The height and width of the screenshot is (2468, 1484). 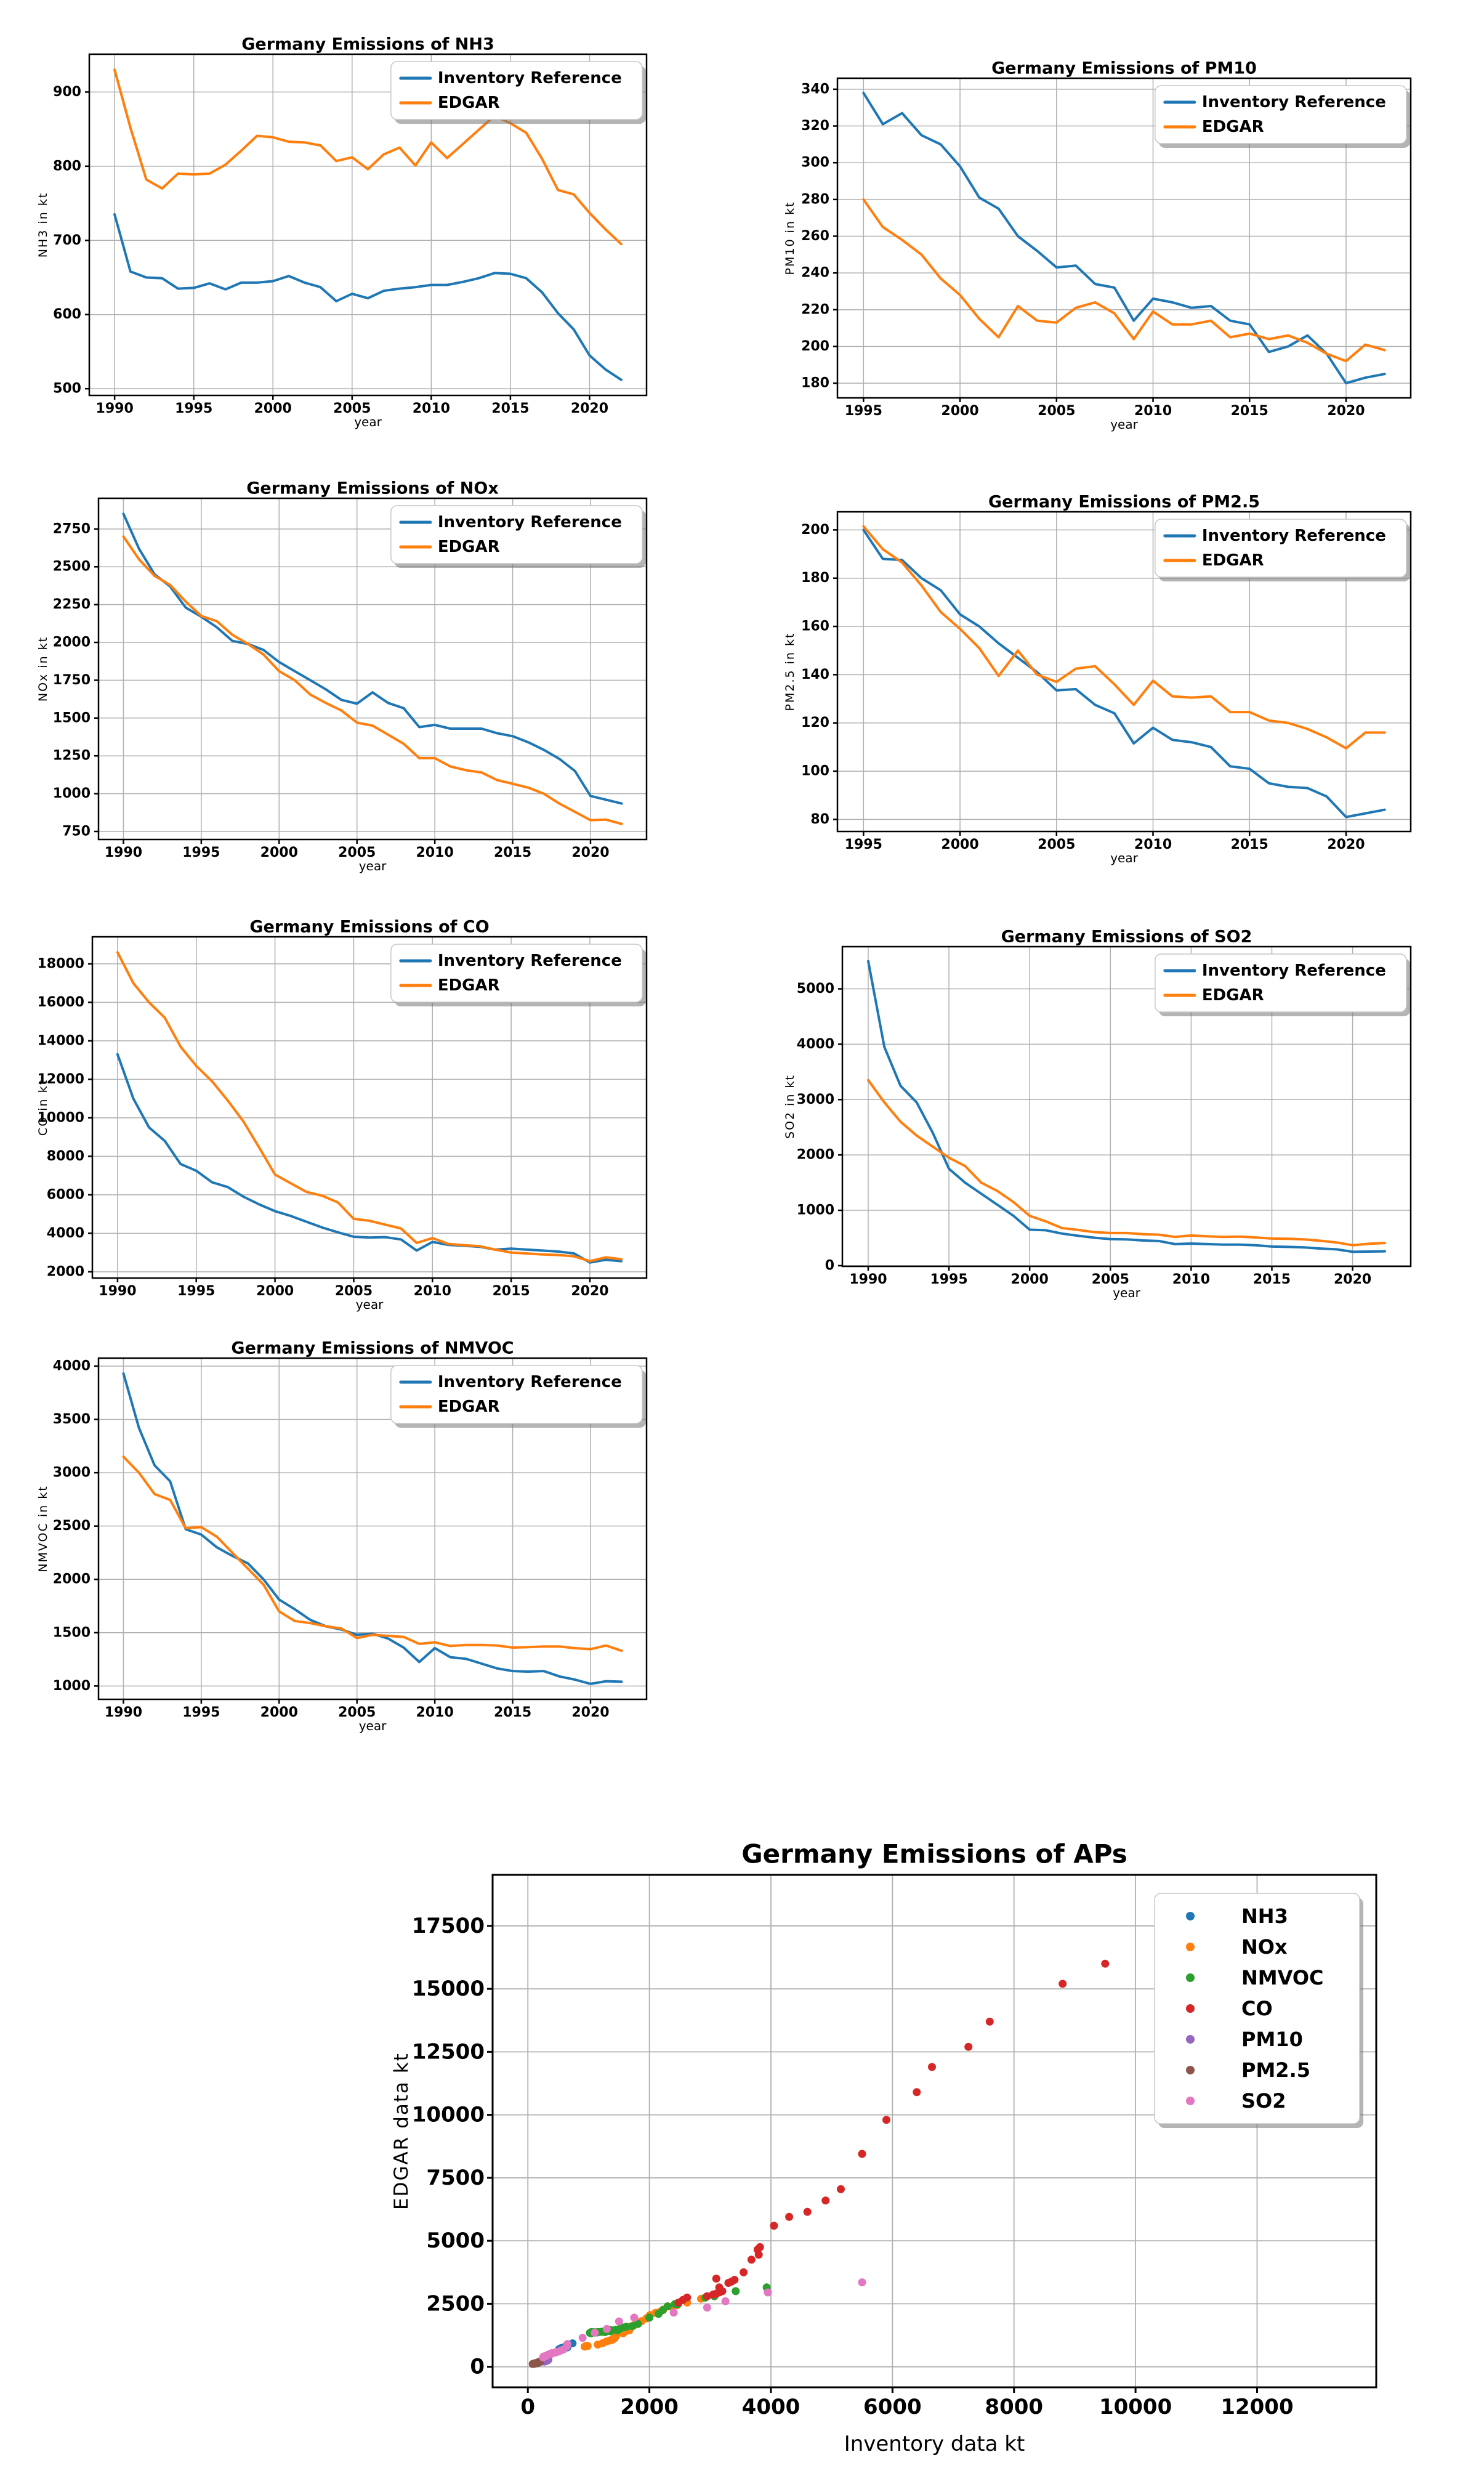 I want to click on legend-label: NOx, so click(x=1264, y=1947).